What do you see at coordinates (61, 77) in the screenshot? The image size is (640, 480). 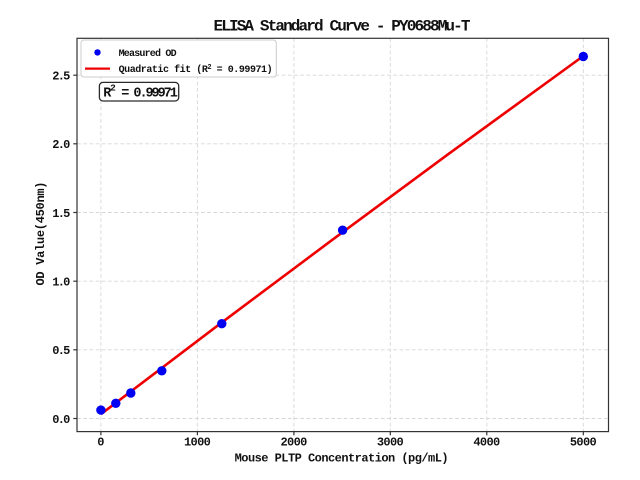 I see `svg-text: 2.5` at bounding box center [61, 77].